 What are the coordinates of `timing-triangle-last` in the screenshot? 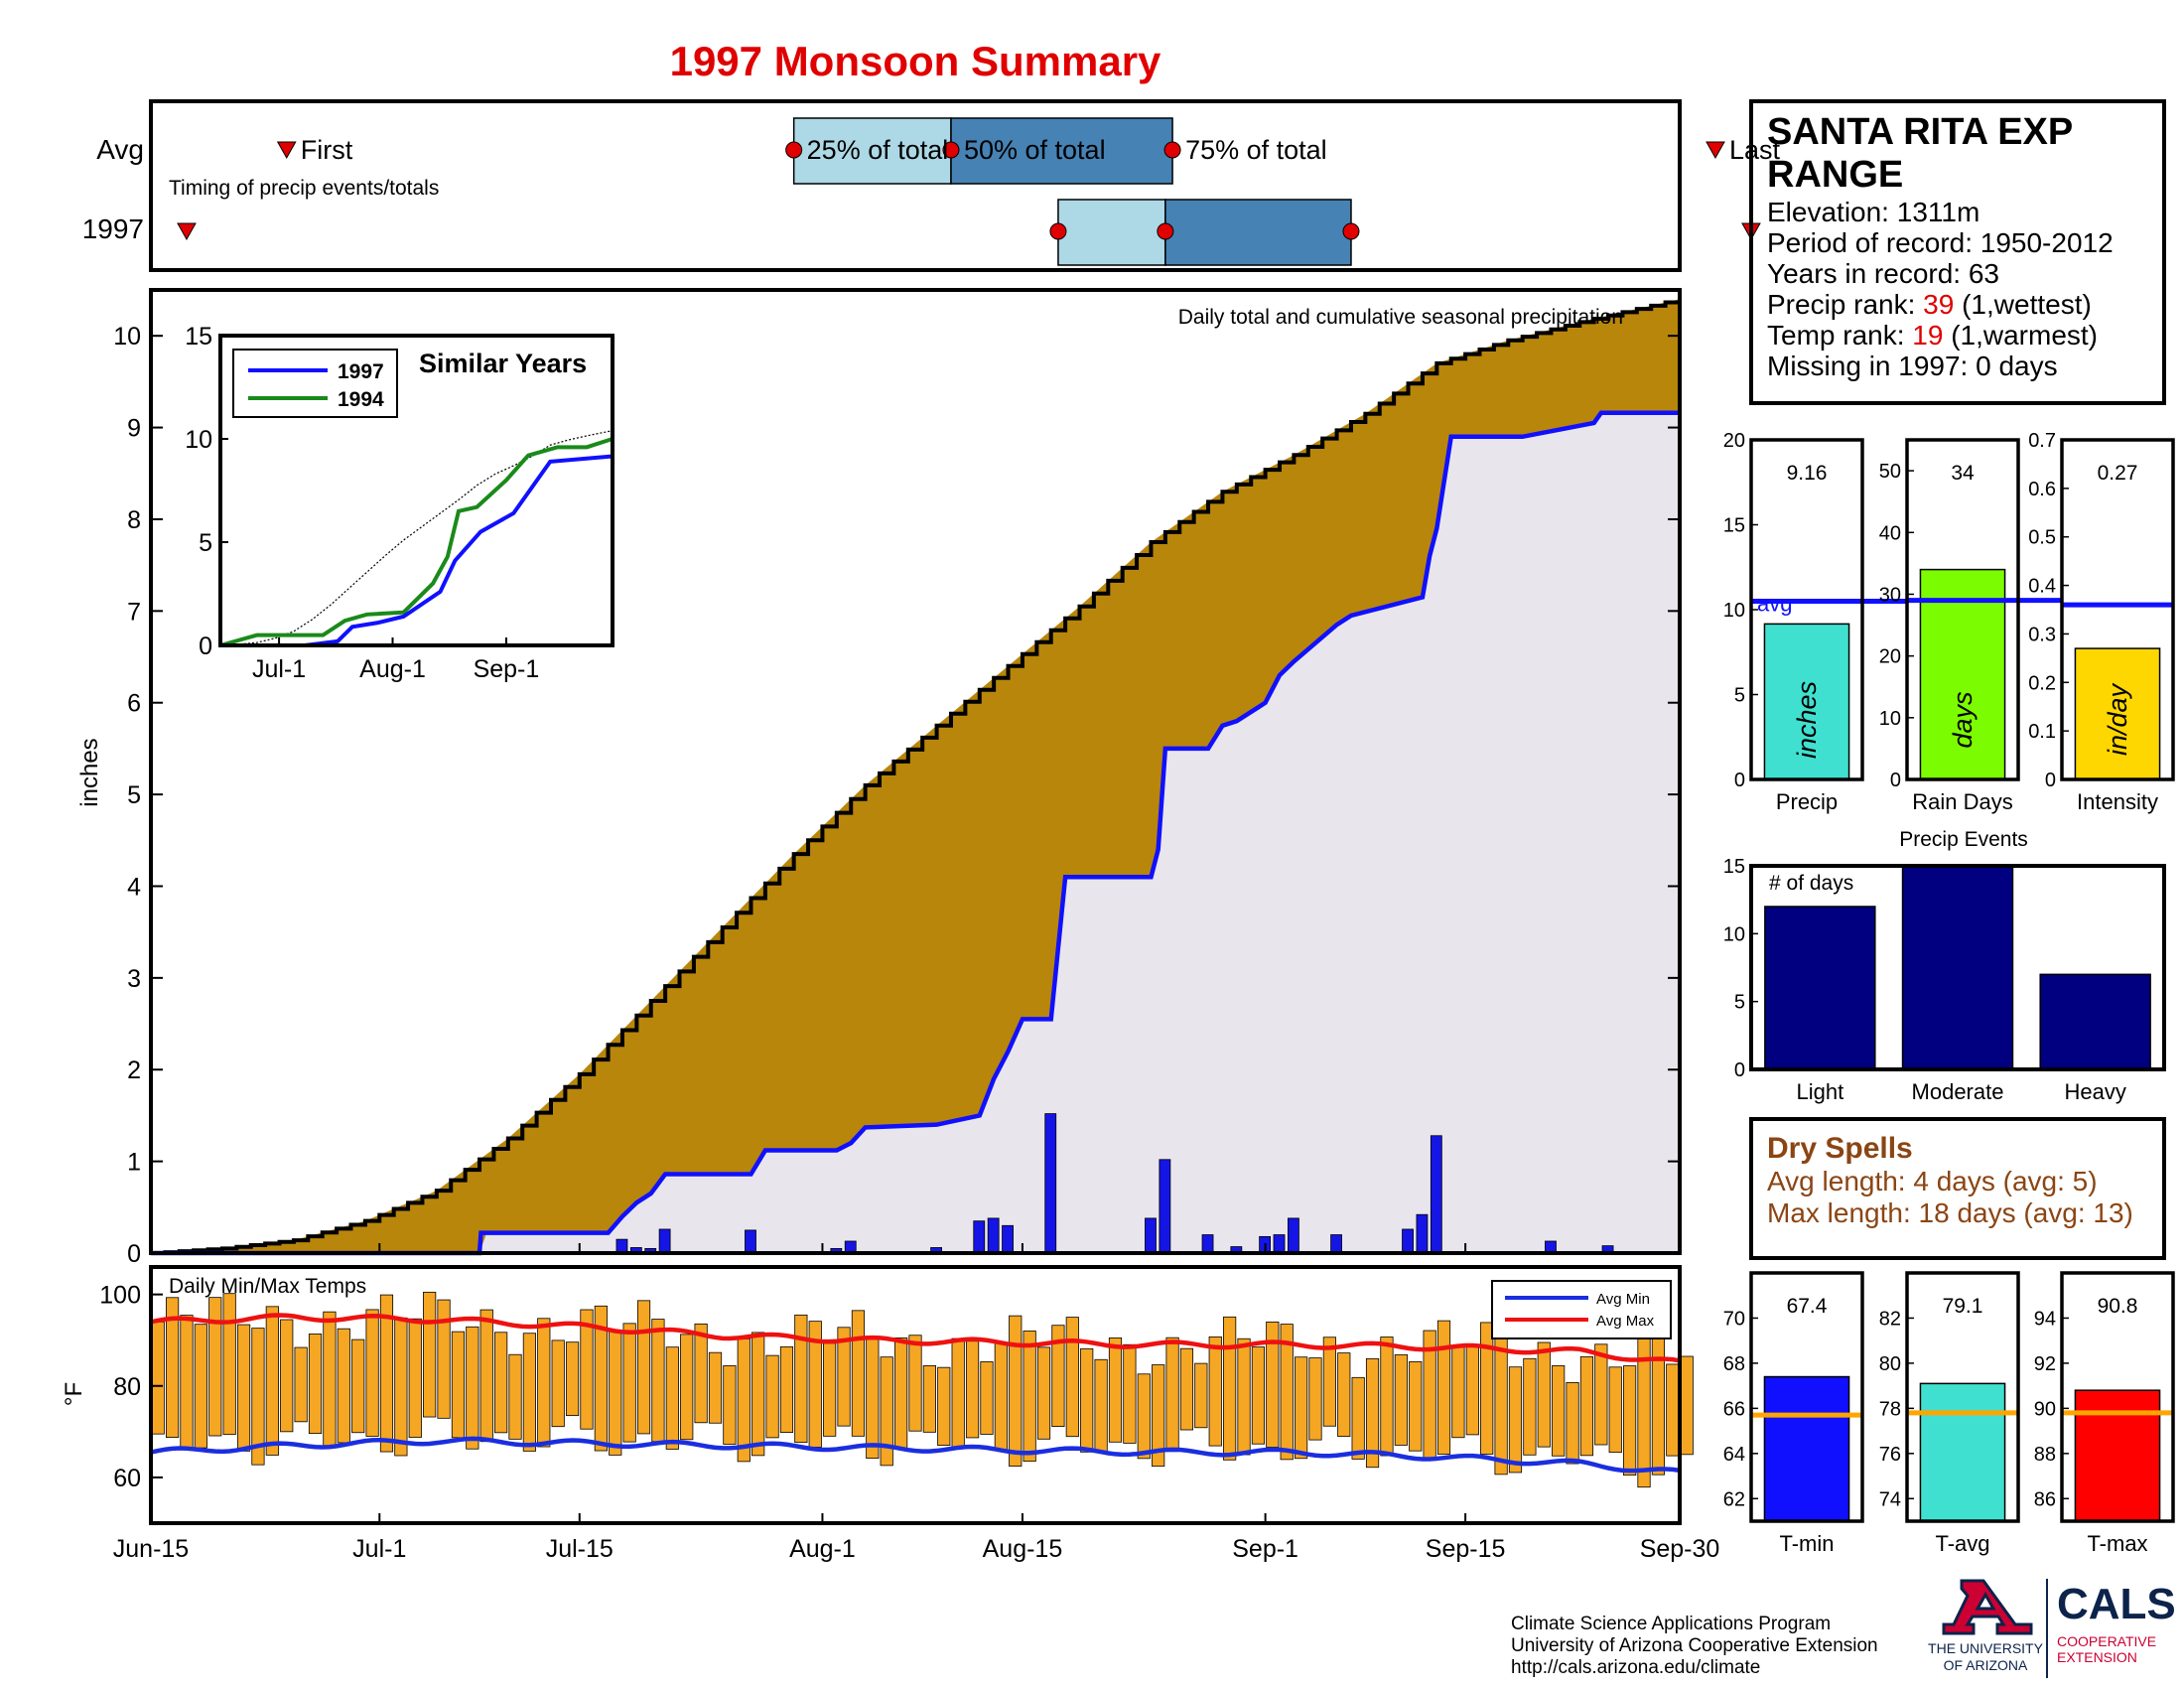 It's located at (1715, 150).